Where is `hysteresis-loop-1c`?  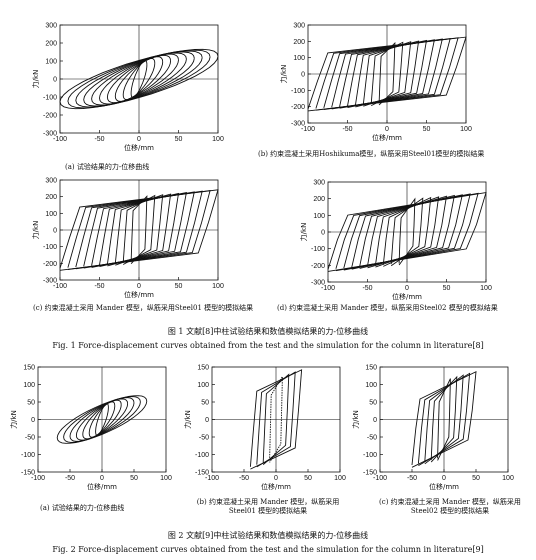
hysteresis-loop-1c is located at coordinates (139, 229).